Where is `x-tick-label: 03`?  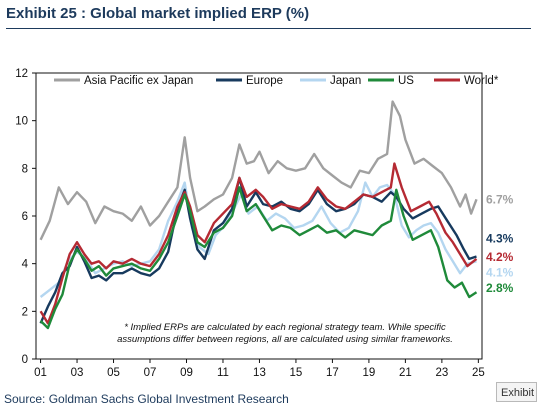
x-tick-label: 03 is located at coordinates (77, 373).